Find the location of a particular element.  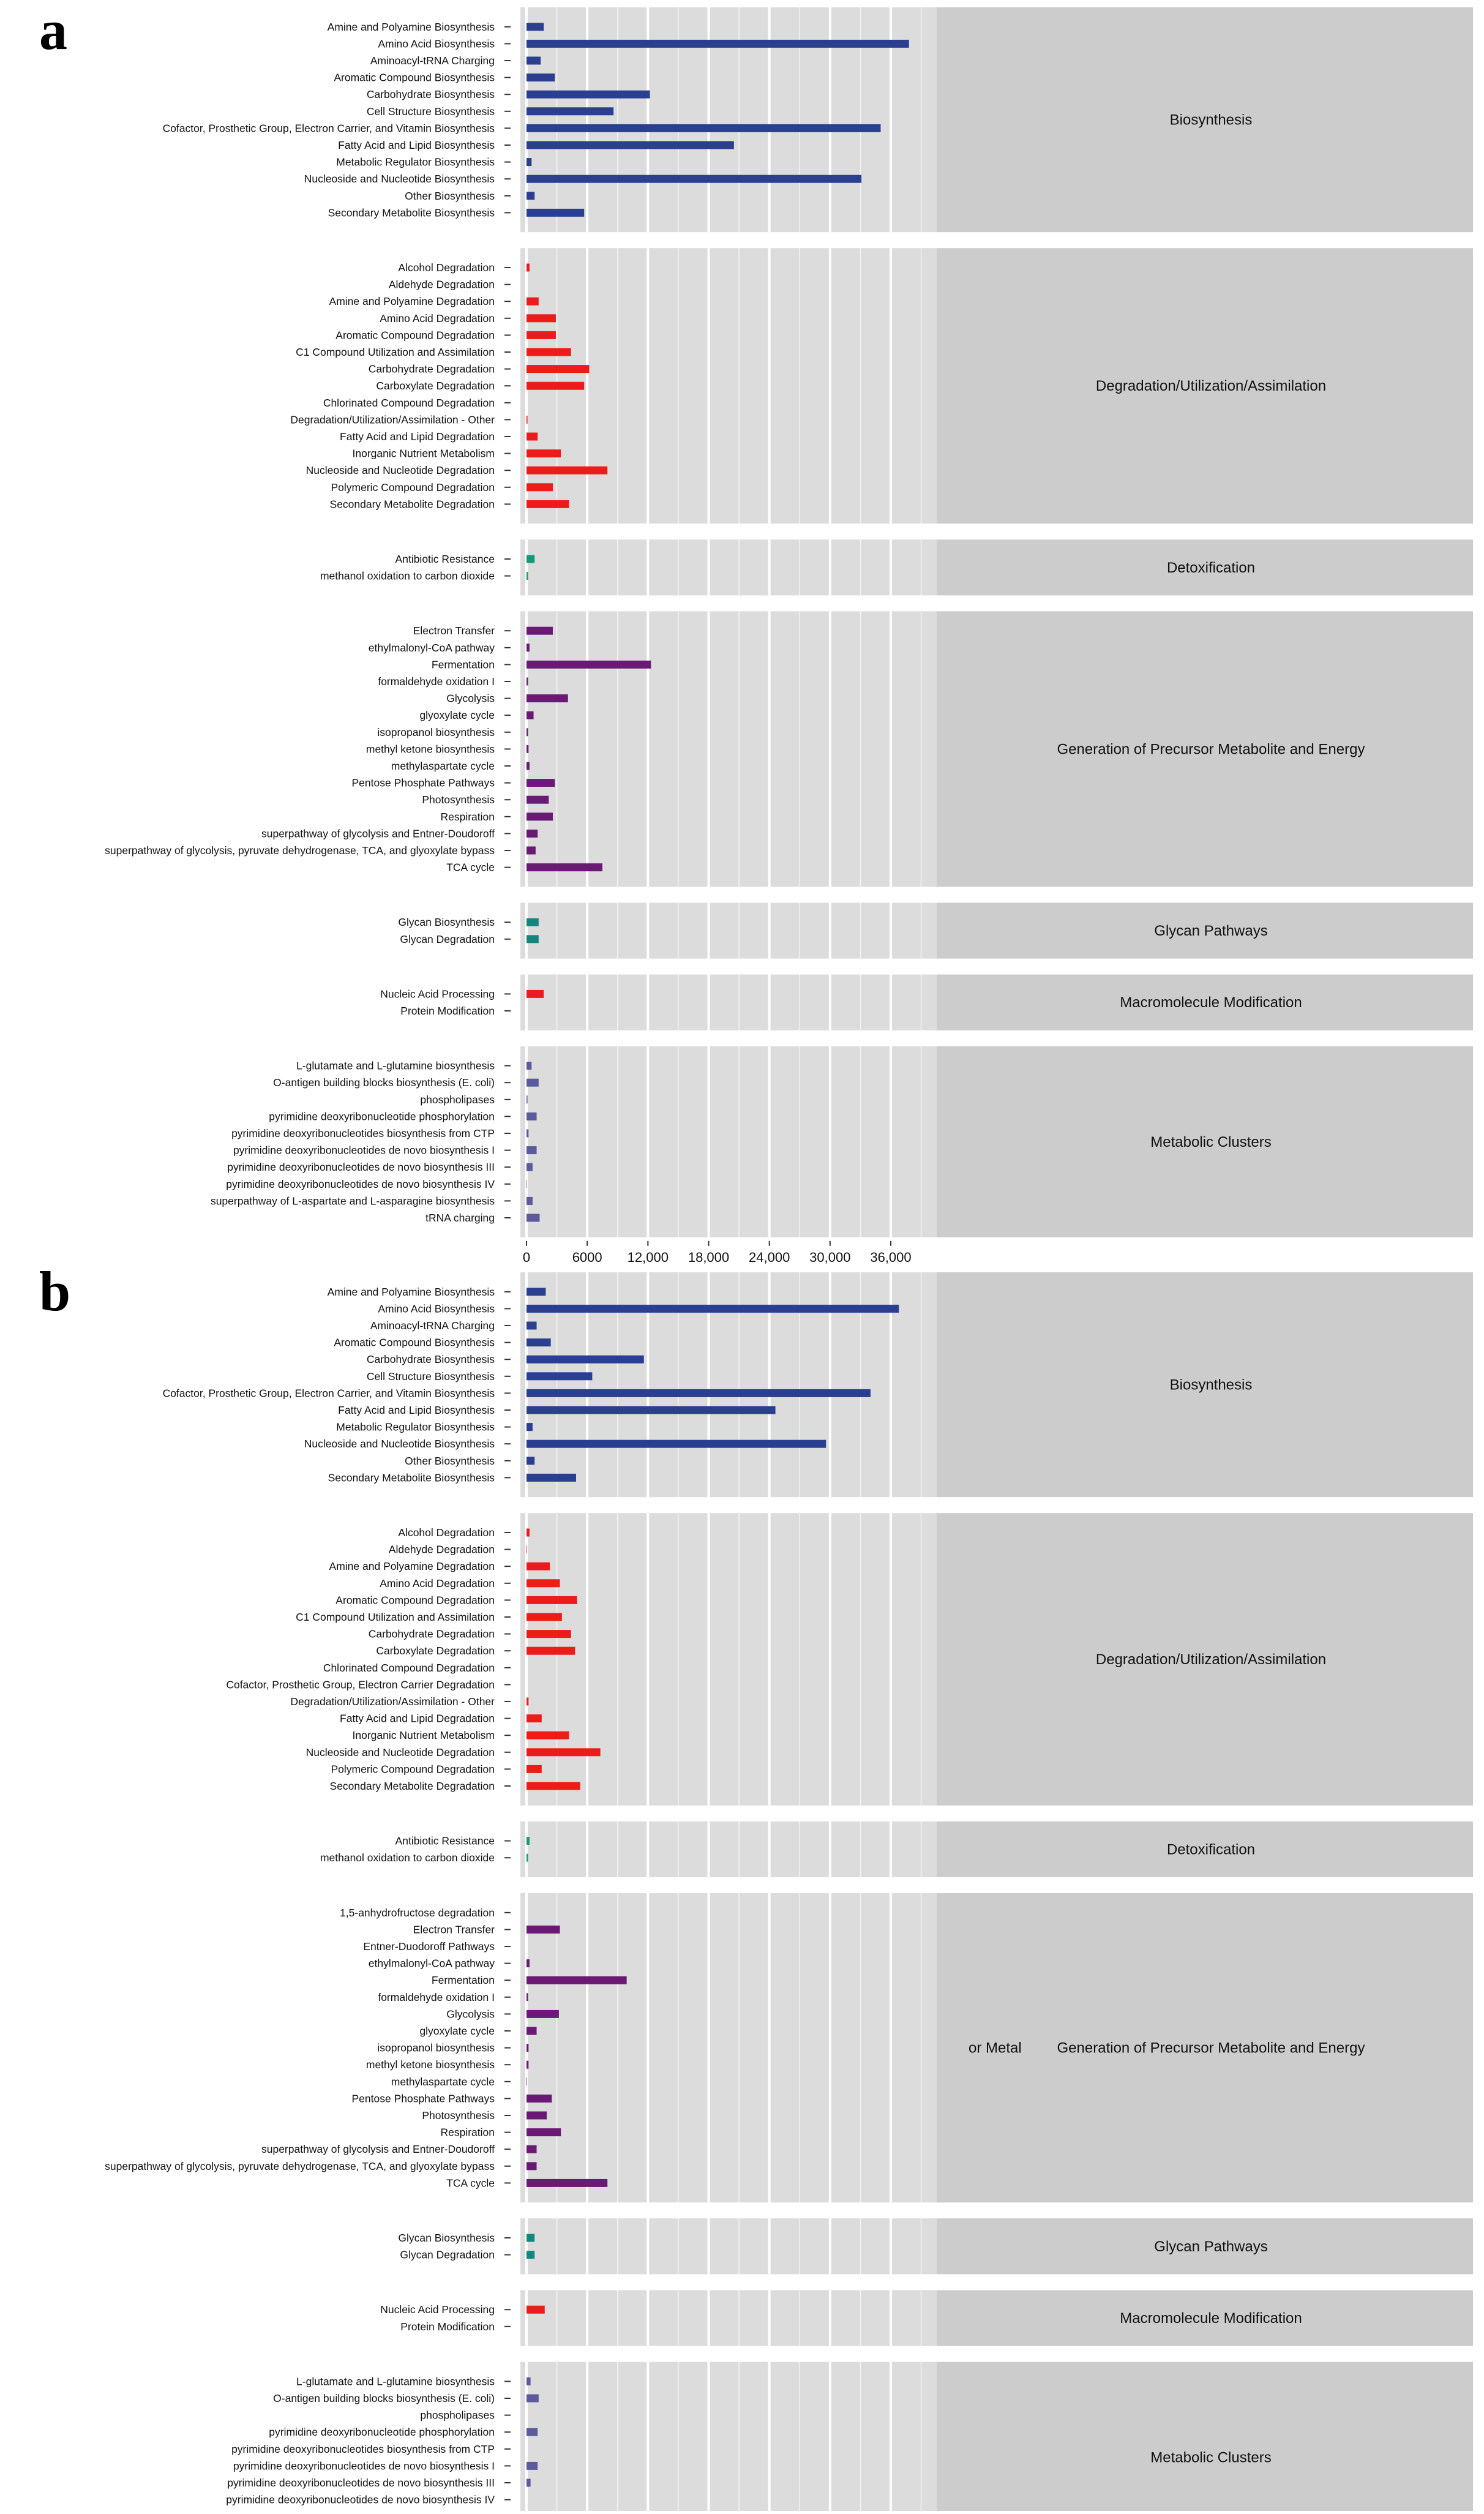

x-tick-label: 12,000 is located at coordinates (649, 1257).